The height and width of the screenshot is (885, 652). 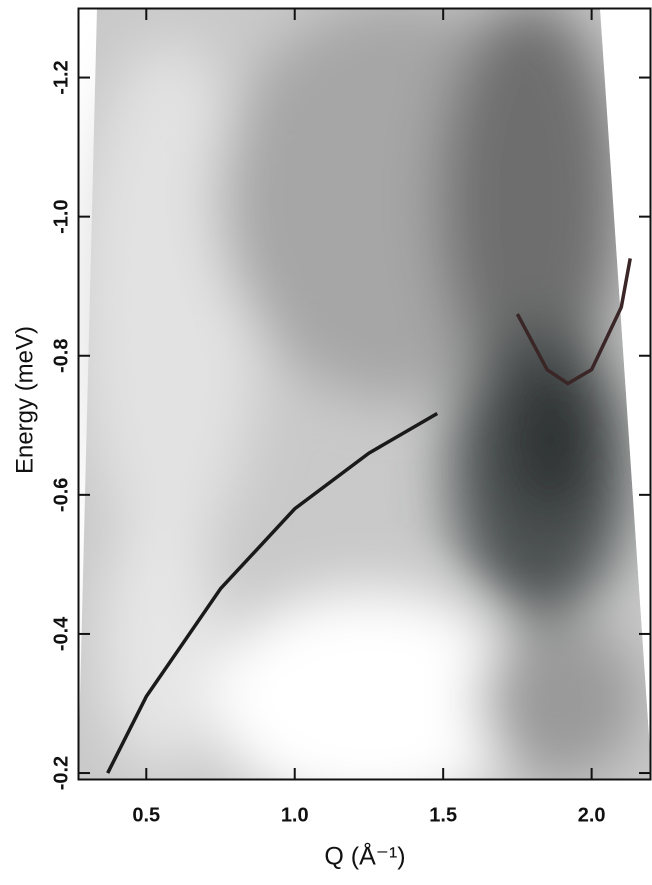 What do you see at coordinates (61, 77) in the screenshot?
I see `y-tick-label: -1.2` at bounding box center [61, 77].